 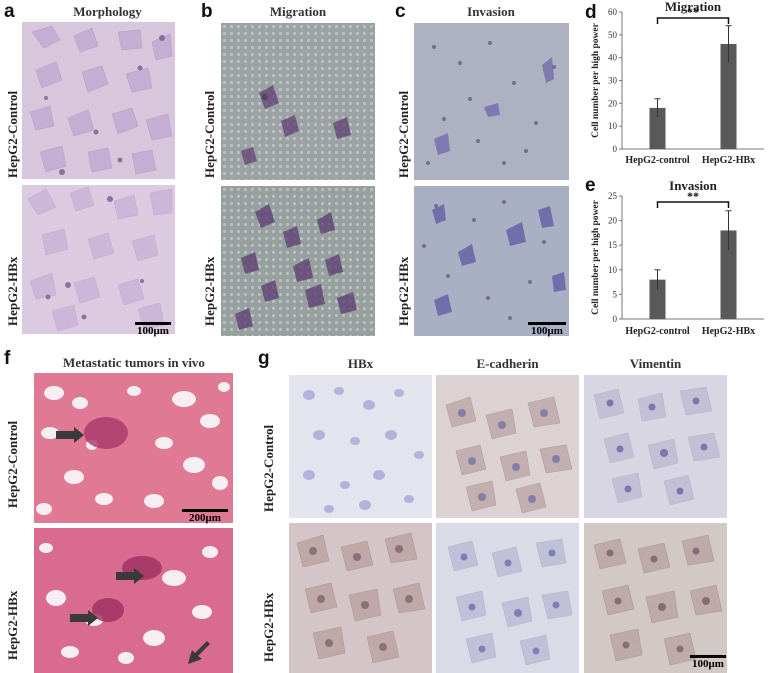 What do you see at coordinates (655, 363) in the screenshot?
I see `column-title-vimentin: Vimentin` at bounding box center [655, 363].